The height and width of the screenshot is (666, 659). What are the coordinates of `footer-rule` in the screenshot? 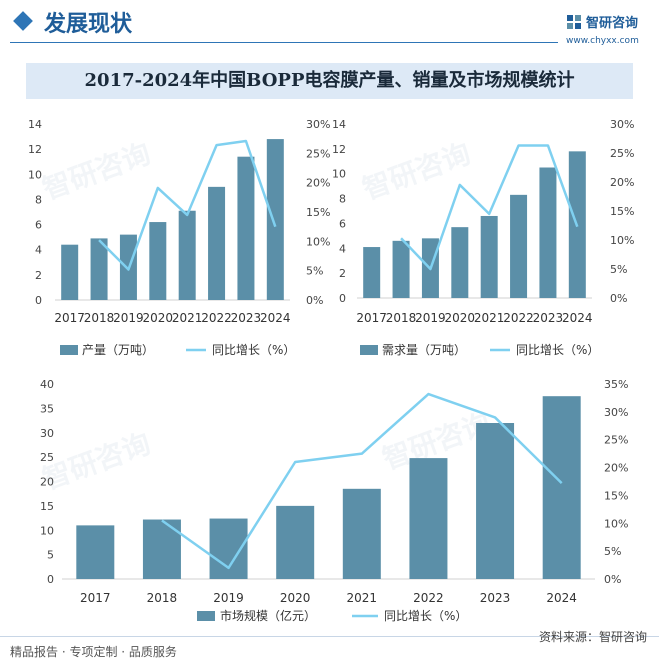 It's located at (329, 636).